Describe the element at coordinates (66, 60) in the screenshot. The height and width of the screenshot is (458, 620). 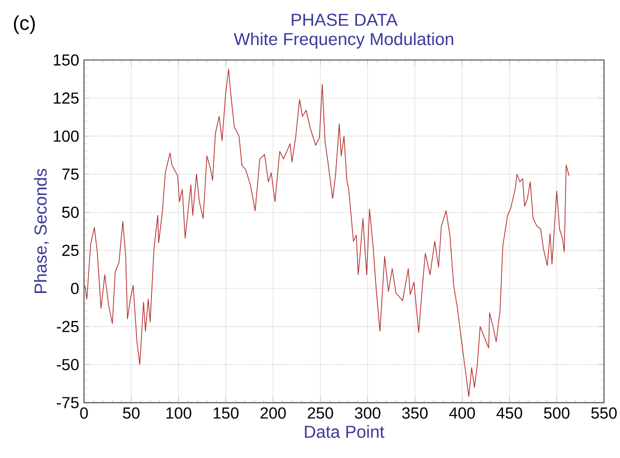
I see `y-tick-label: 150` at that location.